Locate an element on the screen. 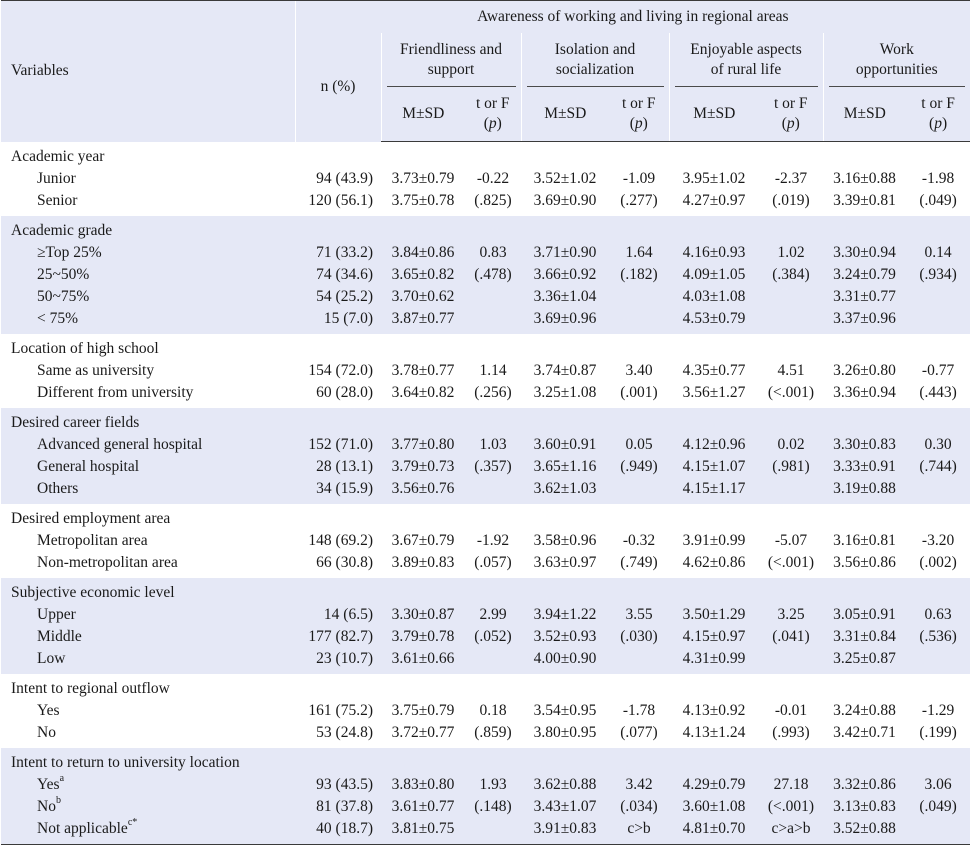 This screenshot has width=971, height=861. msd-cell: 3.50±1.29 4.15±0.97 4.31±0.99 is located at coordinates (714, 626).